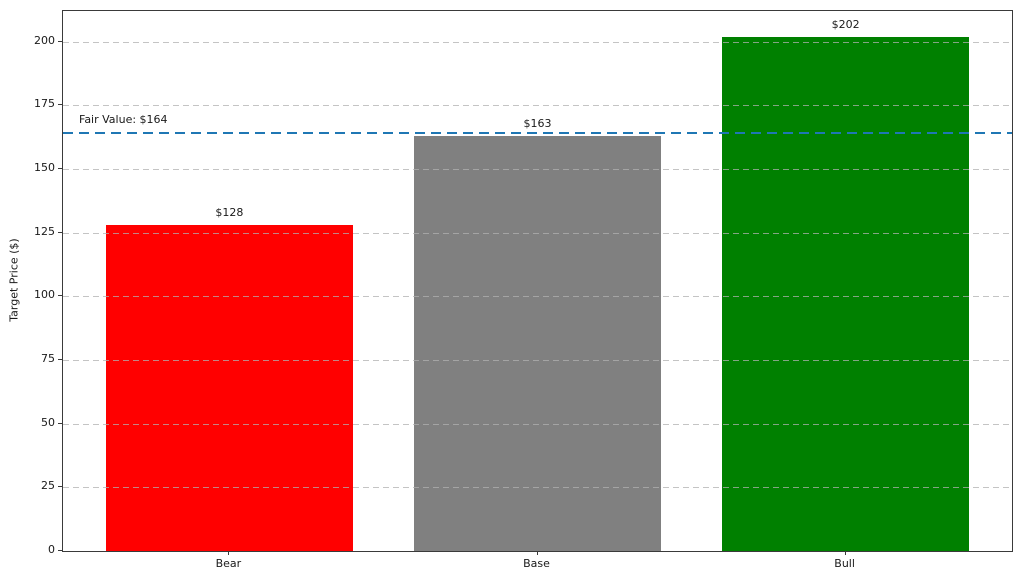 Image resolution: width=1023 pixels, height=583 pixels. What do you see at coordinates (44, 104) in the screenshot?
I see `y-tick-label: 175` at bounding box center [44, 104].